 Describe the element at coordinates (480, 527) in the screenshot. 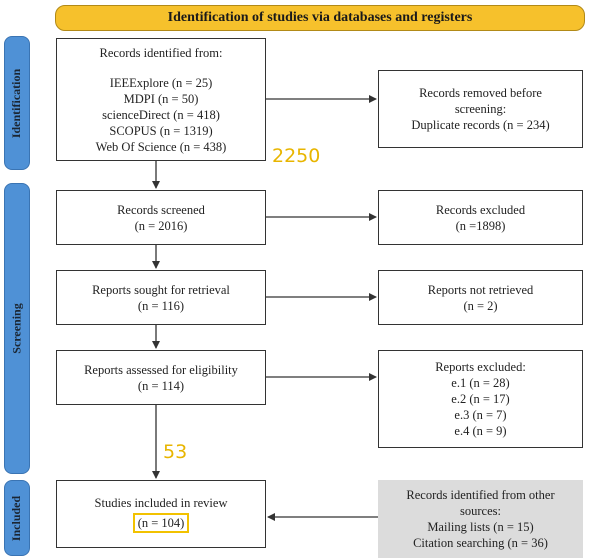

I see `other-sources-mailing-lists: Mailing lists (n = 15)` at that location.